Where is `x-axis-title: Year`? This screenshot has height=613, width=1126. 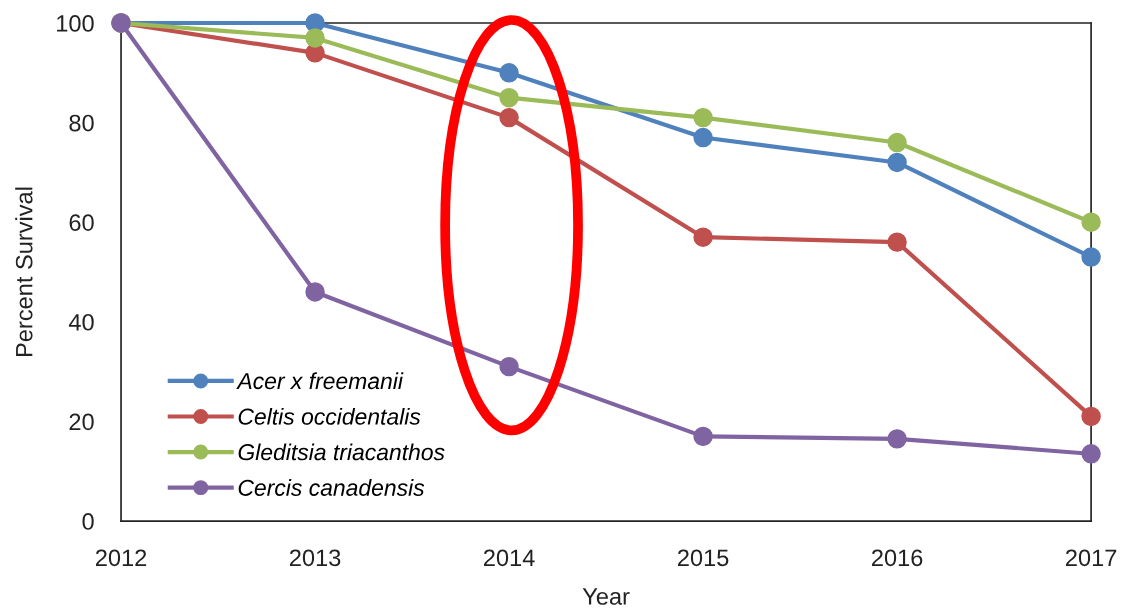
x-axis-title: Year is located at coordinates (606, 596).